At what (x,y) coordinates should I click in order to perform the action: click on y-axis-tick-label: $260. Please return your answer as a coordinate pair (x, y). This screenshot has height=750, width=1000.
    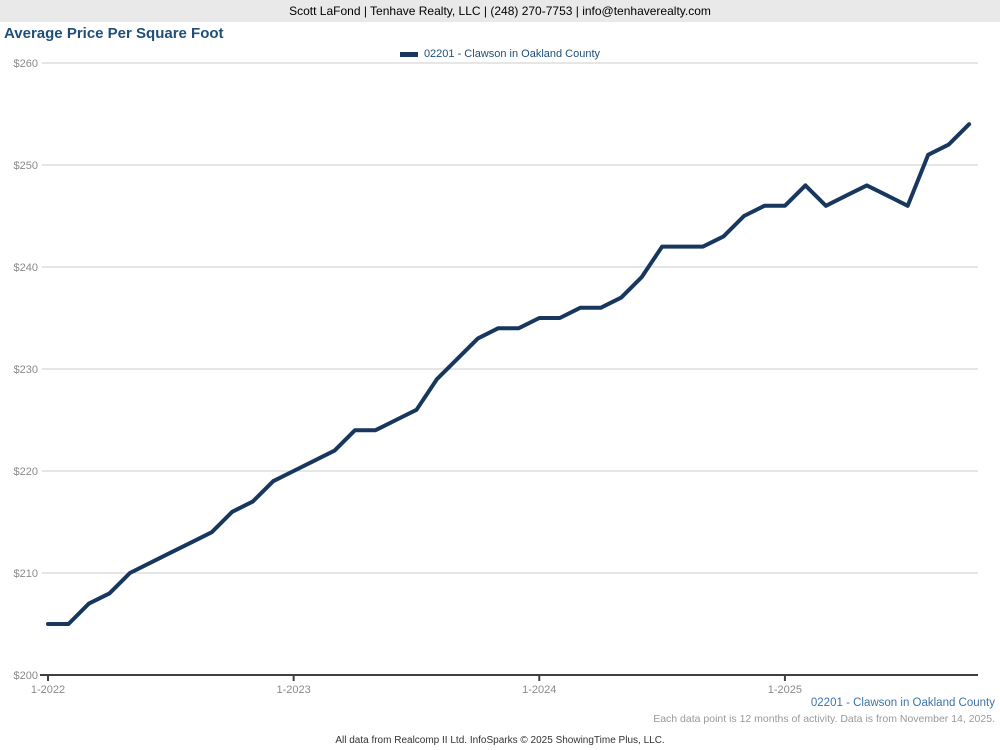
    Looking at the image, I should click on (26, 64).